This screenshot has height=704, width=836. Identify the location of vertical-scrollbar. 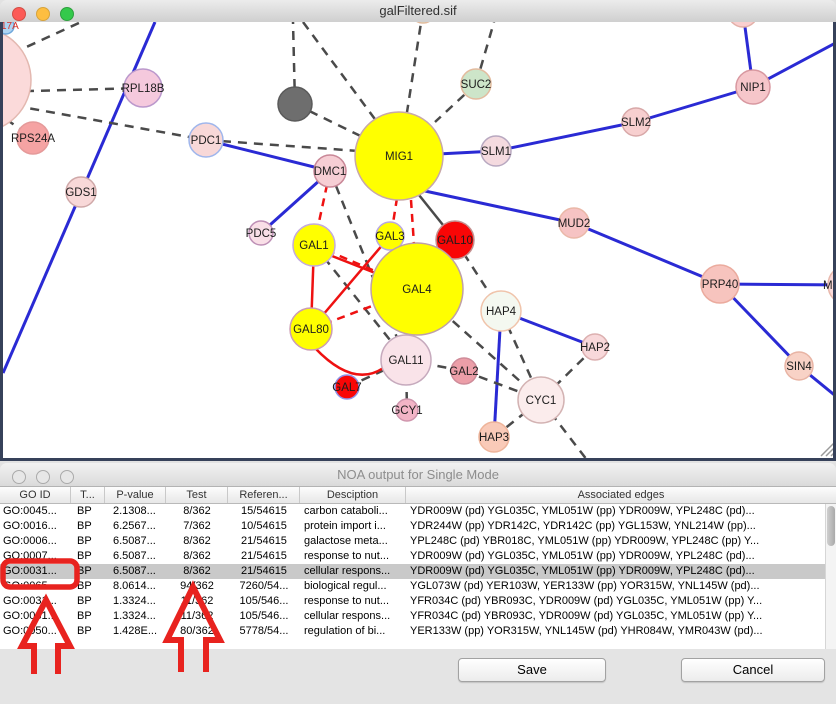
(830, 576).